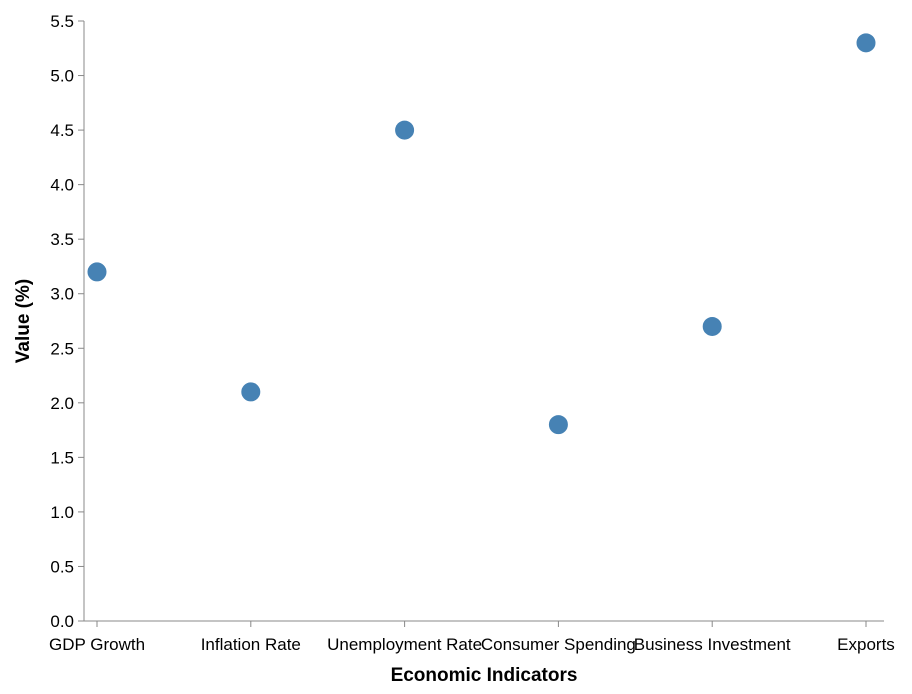  Describe the element at coordinates (866, 644) in the screenshot. I see `x-tick-label: Exports` at that location.